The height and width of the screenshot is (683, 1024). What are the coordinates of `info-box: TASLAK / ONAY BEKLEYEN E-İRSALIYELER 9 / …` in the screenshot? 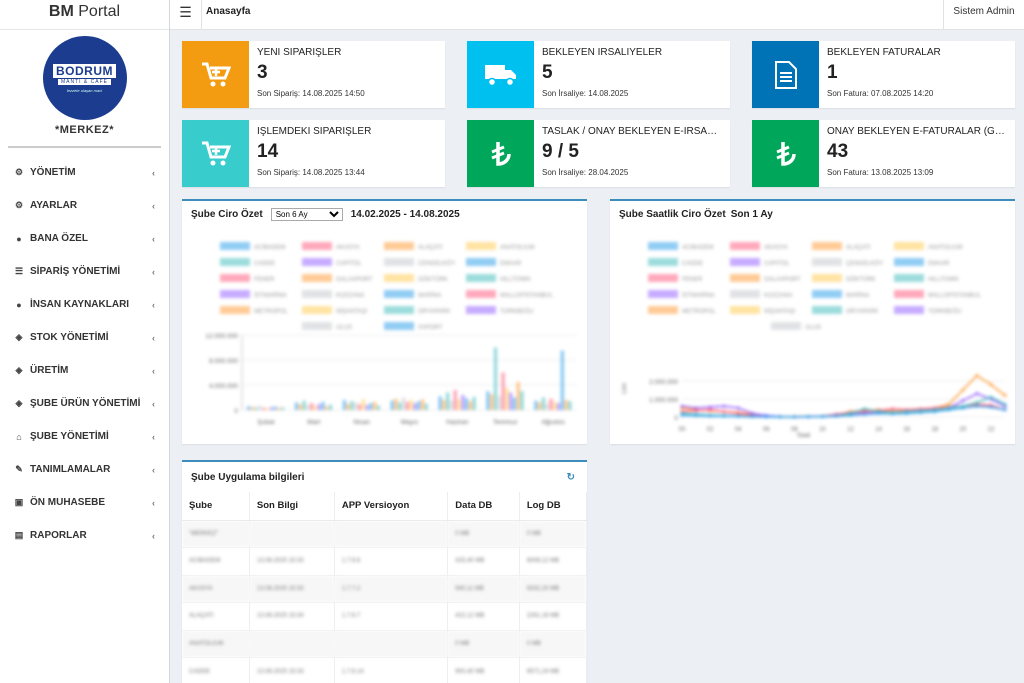 It's located at (598, 153).